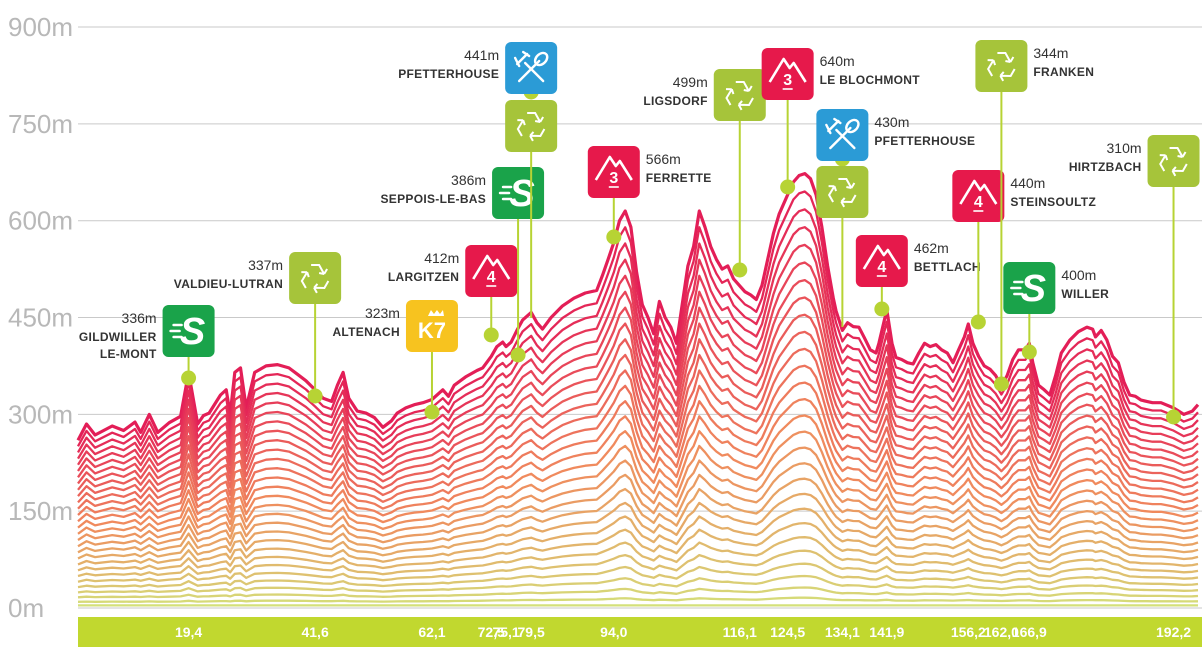 Image resolution: width=1202 pixels, height=647 pixels. I want to click on waypoint-feed: 344m FRANKEN, so click(1034, 216).